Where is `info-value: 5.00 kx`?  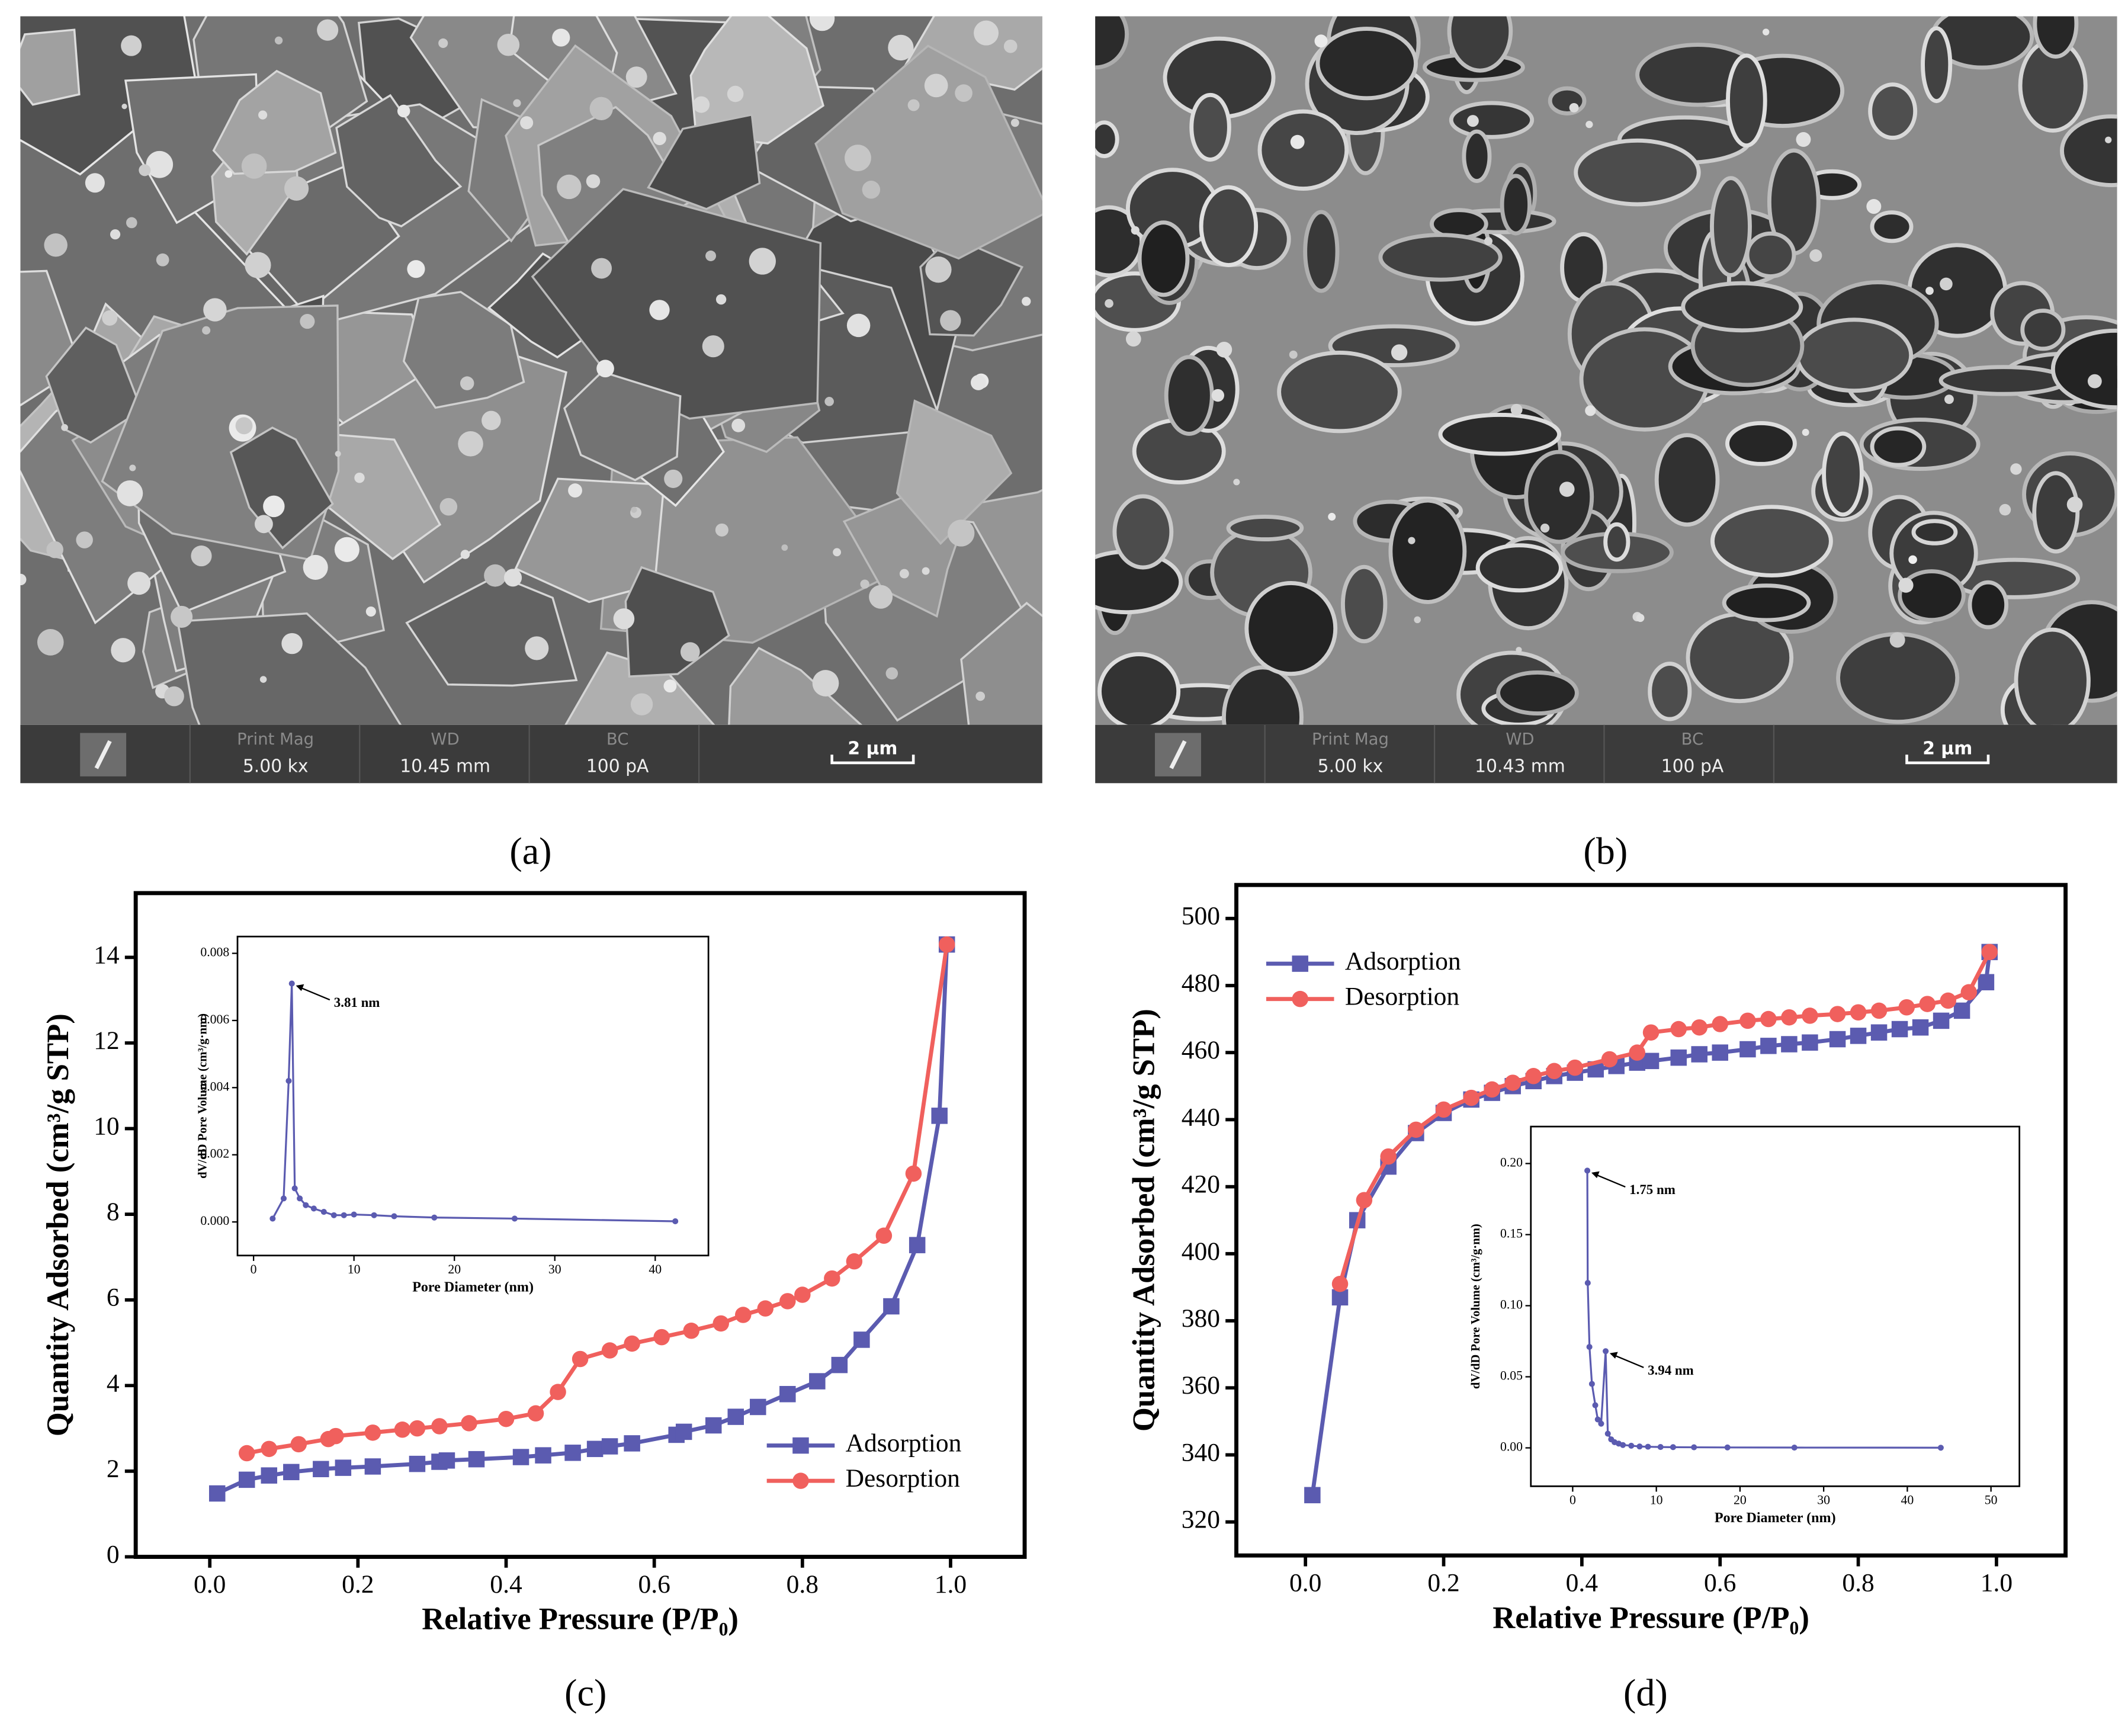 info-value: 5.00 kx is located at coordinates (1351, 766).